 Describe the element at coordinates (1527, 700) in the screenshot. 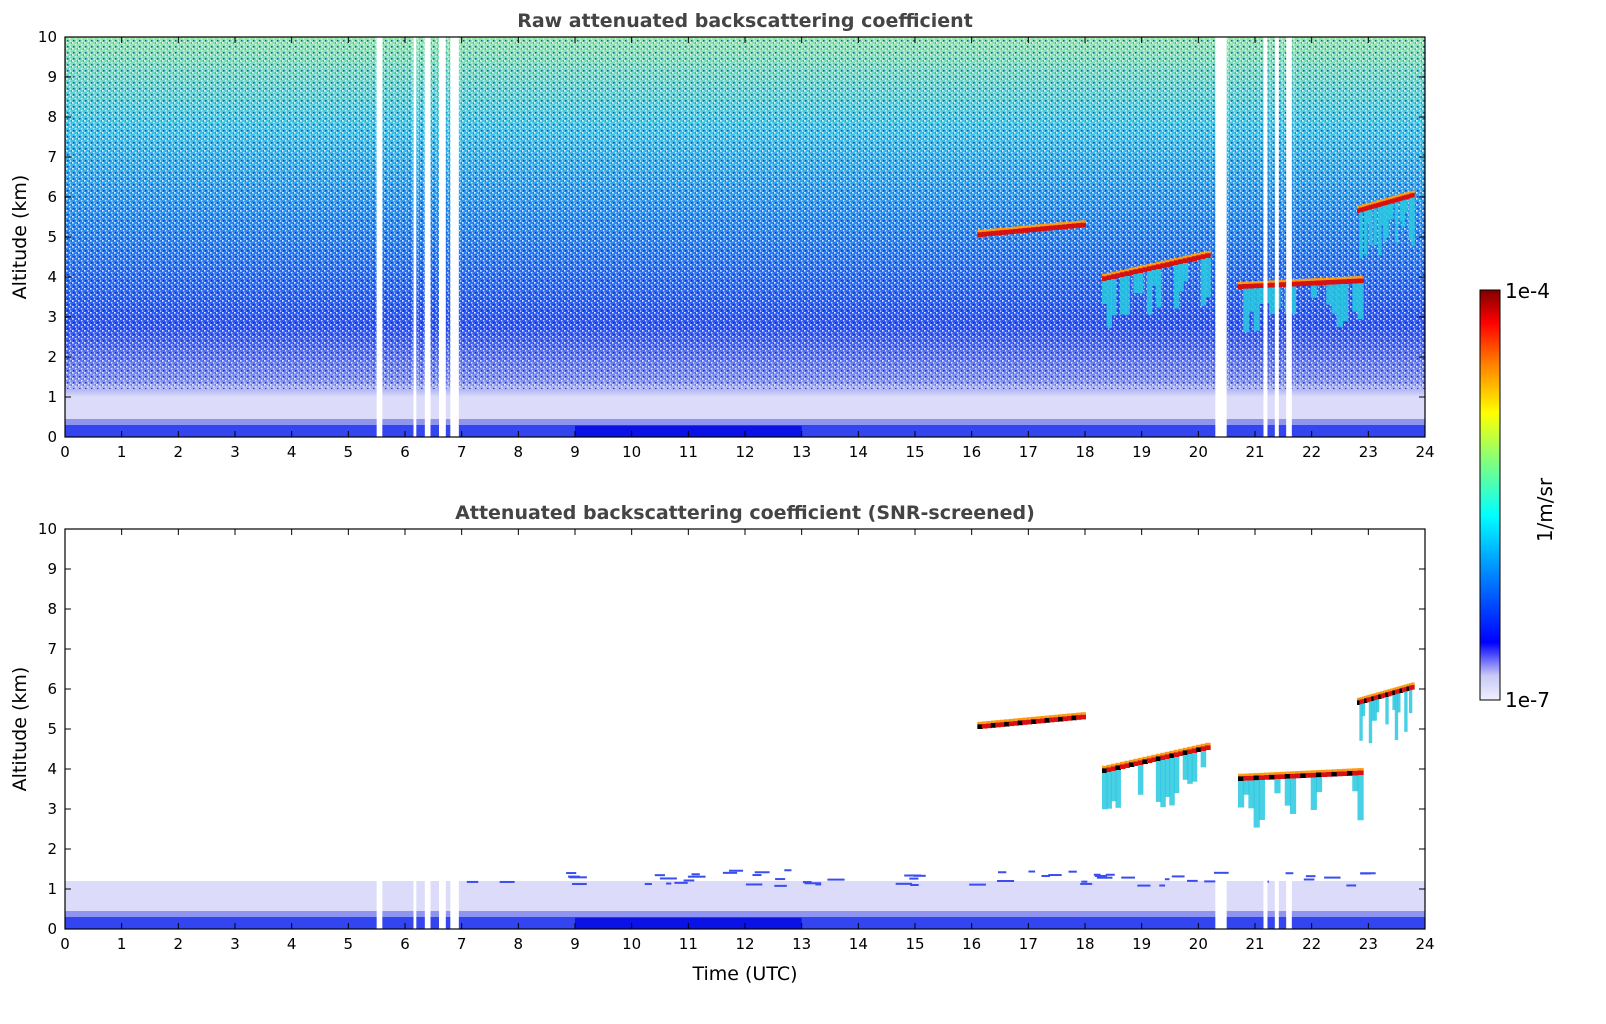

I see `colorbar-min-label: 1e-7` at that location.